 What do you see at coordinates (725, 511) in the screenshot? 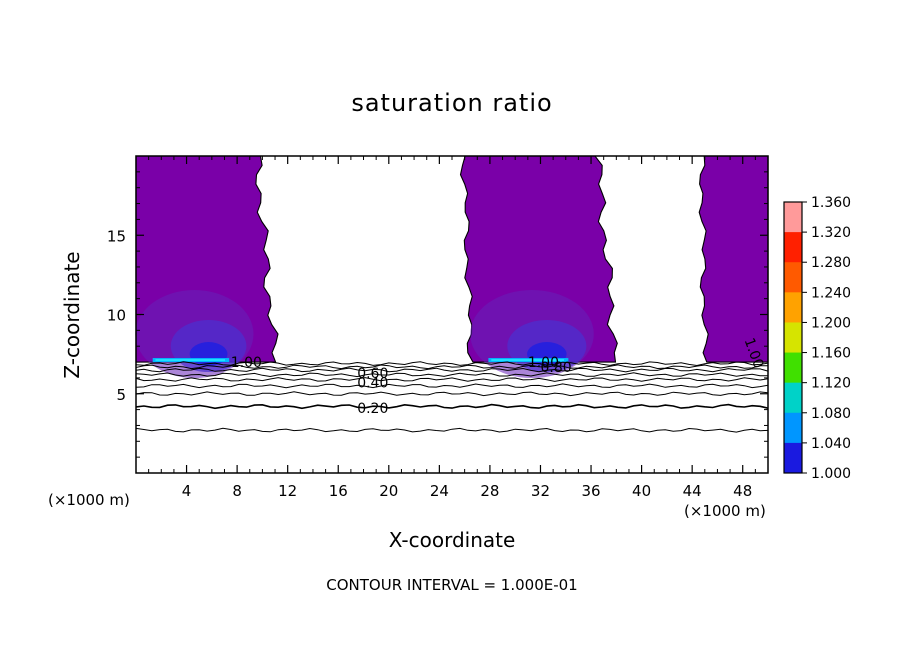
I see `x-axis-unit-right: (×1000 m)` at bounding box center [725, 511].